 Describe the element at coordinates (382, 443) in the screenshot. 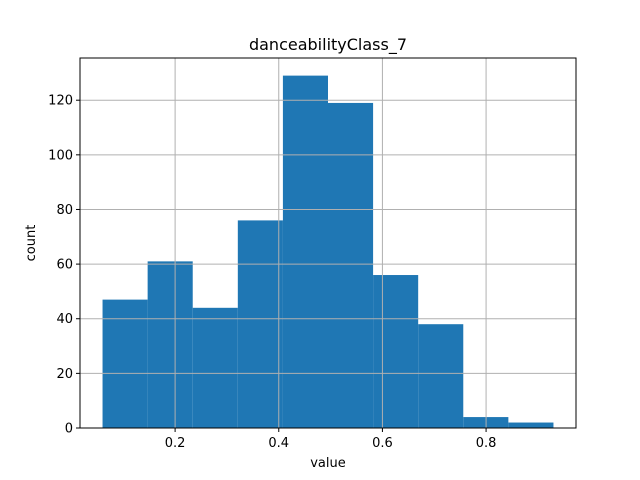

I see `x-tick-label-3: 0.6` at that location.